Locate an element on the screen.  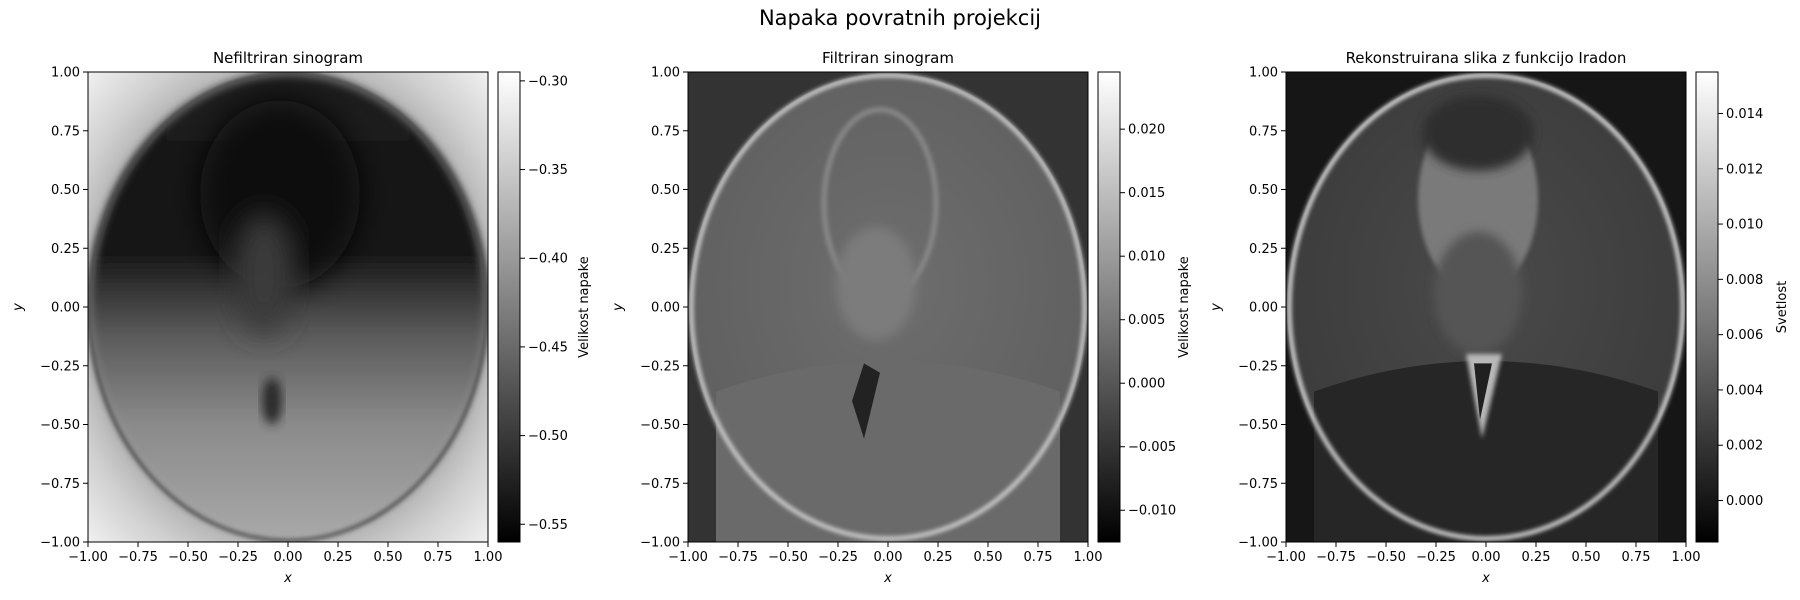
colorbar-tick-label: 0.012 is located at coordinates (1744, 169).